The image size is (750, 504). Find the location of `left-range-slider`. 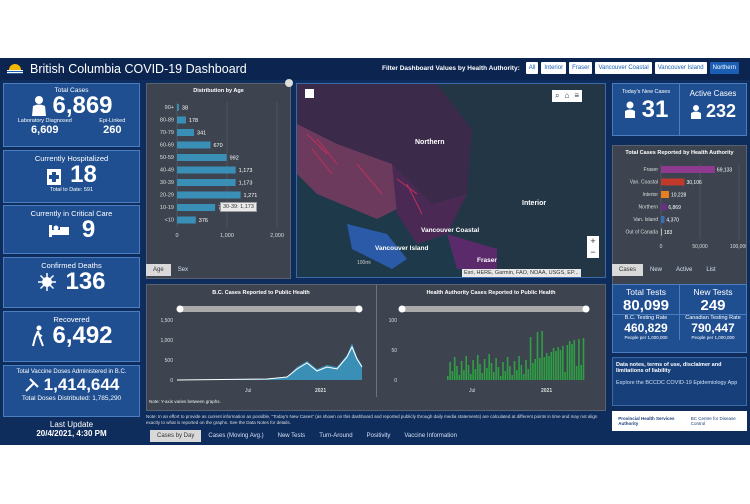

left-range-slider is located at coordinates (269, 309).